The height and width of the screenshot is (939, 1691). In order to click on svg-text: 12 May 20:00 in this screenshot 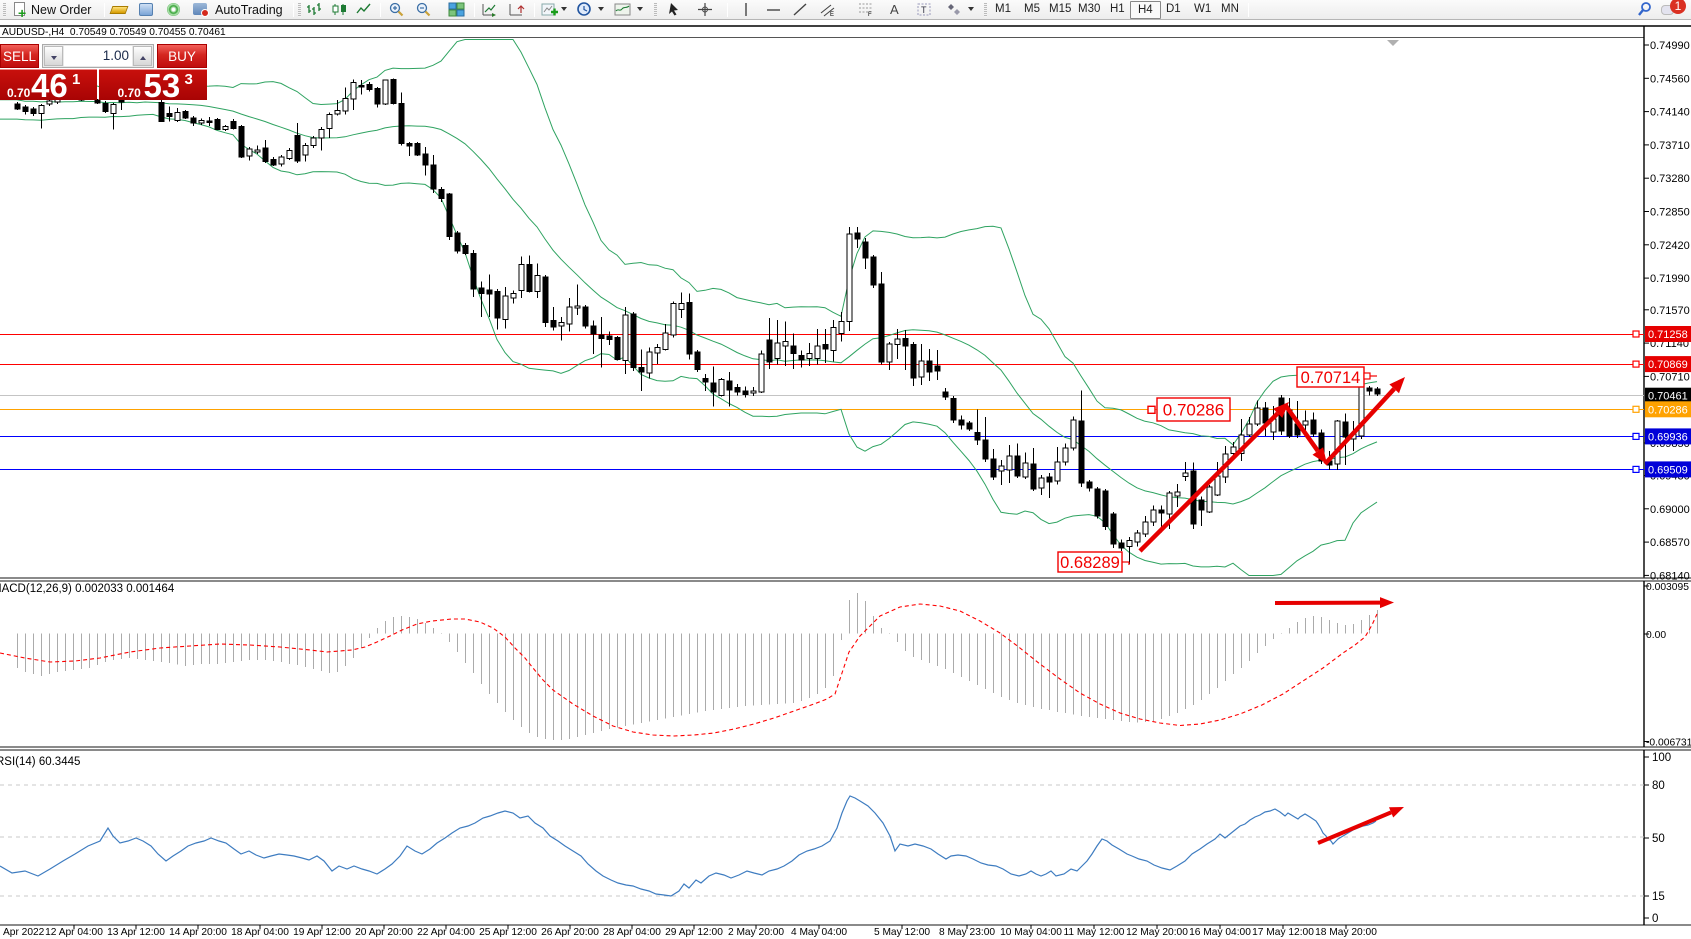, I will do `click(1157, 932)`.